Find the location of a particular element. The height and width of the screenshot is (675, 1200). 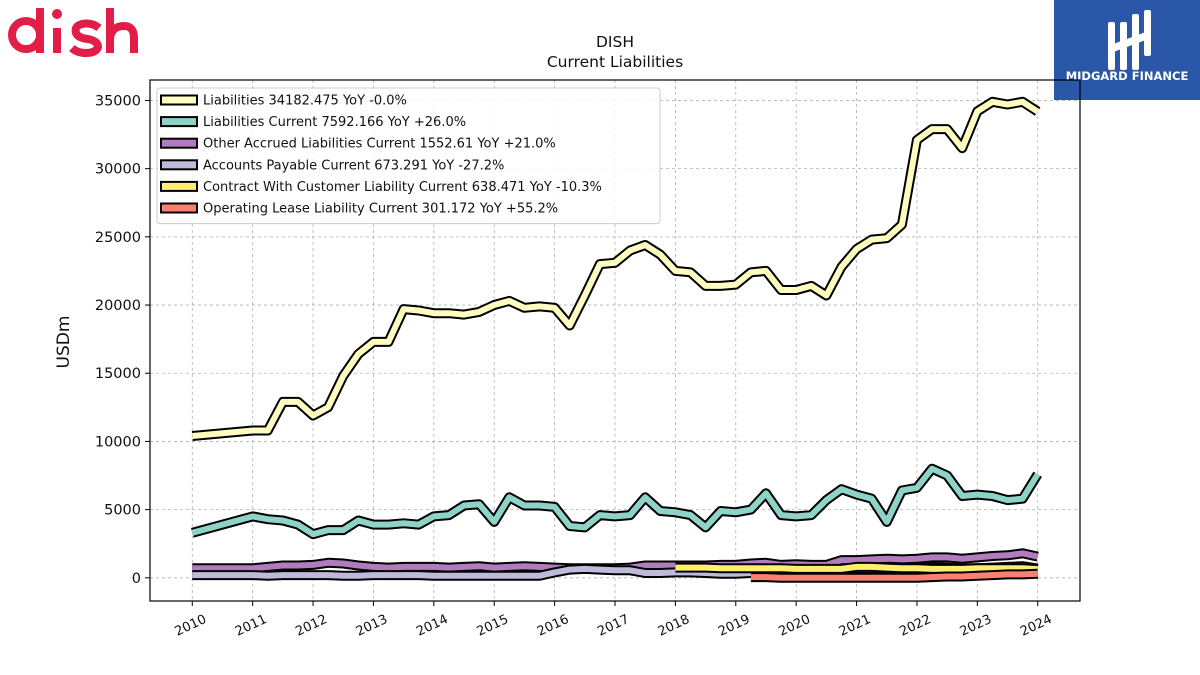

x-tick-label: 2023 is located at coordinates (976, 626).